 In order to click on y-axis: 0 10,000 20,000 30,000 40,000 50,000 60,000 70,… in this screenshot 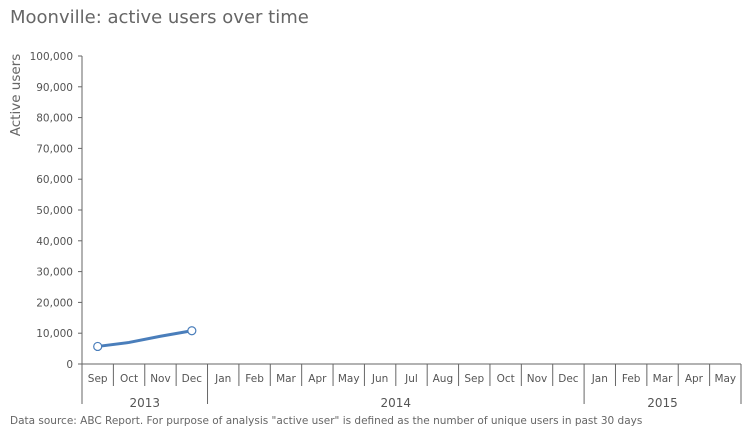, I will do `click(56, 211)`.